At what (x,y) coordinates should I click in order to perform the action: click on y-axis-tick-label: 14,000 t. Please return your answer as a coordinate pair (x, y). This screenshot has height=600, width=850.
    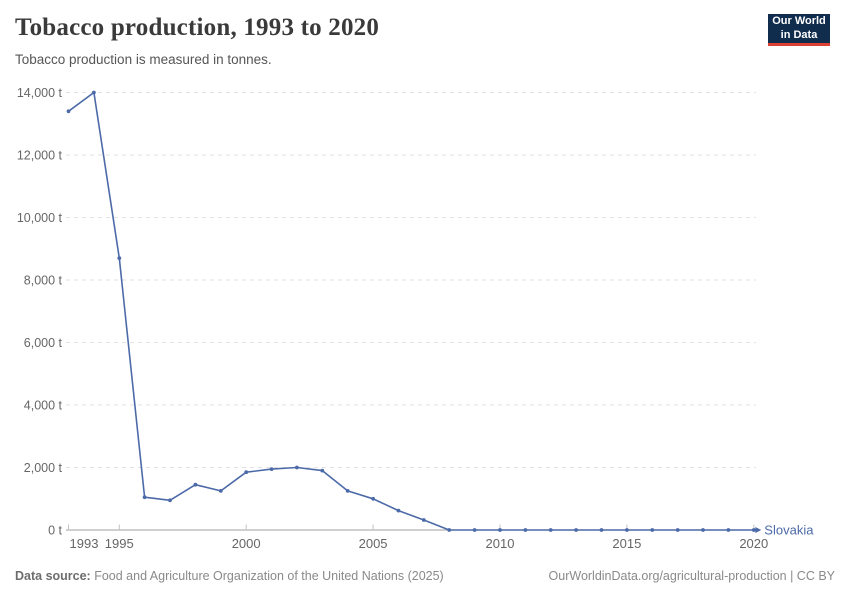
    Looking at the image, I should click on (40, 93).